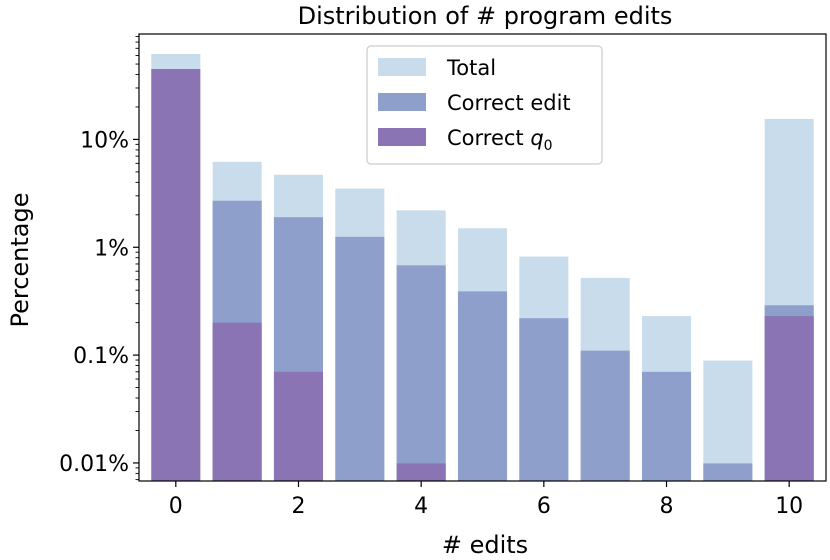 The image size is (830, 560). Describe the element at coordinates (20, 259) in the screenshot. I see `y-axis-label: Percentage` at that location.